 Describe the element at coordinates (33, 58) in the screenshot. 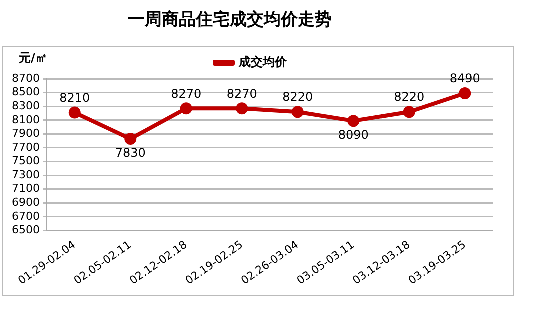

I see `y-axis-title: 元/㎡` at that location.